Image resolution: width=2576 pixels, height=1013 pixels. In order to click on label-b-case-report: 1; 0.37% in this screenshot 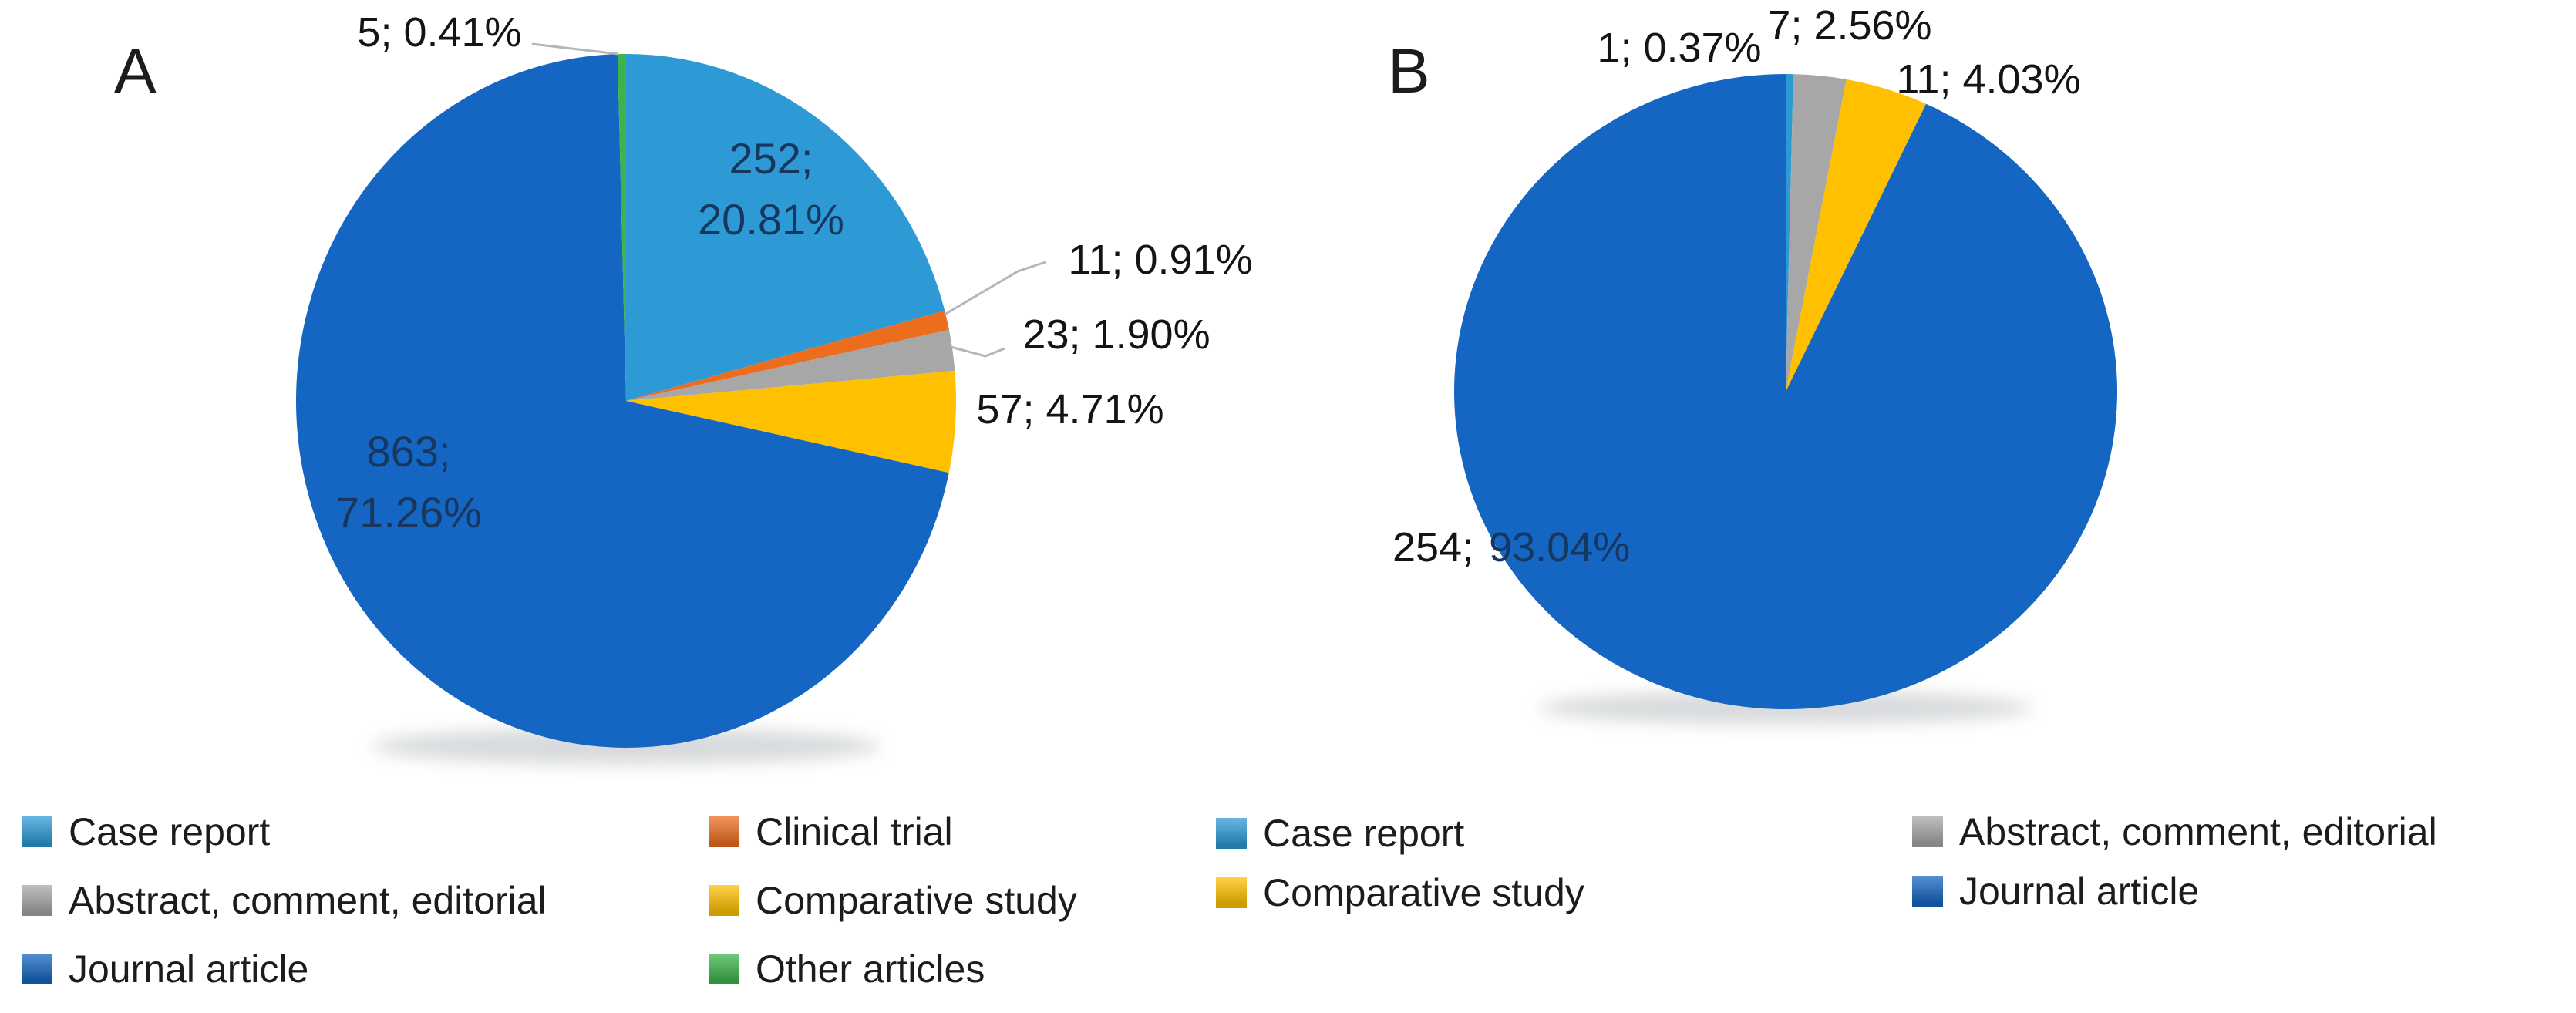, I will do `click(1680, 48)`.